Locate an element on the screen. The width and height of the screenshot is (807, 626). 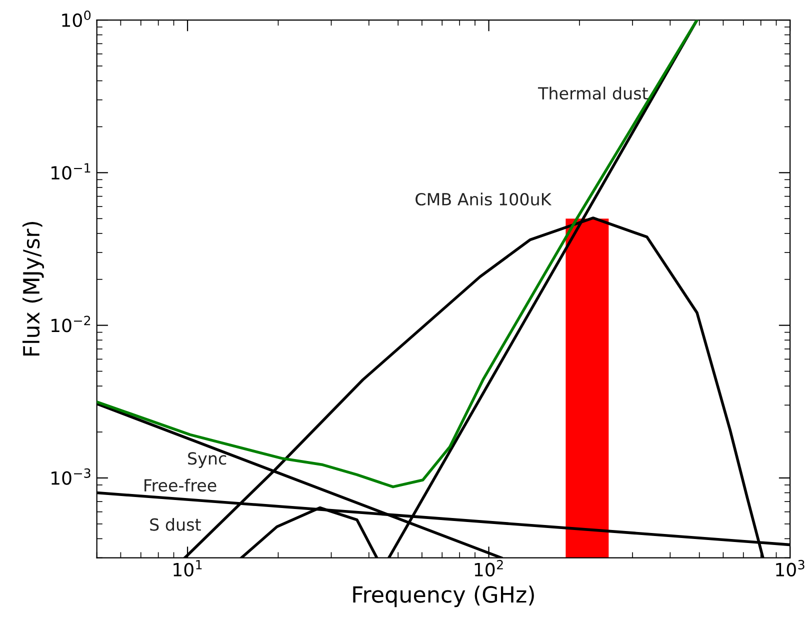
y-tick-label: 10$^{−1}$ is located at coordinates (71, 171).